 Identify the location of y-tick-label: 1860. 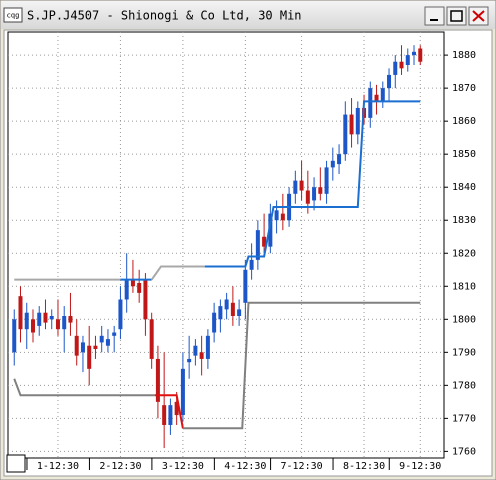
(464, 121).